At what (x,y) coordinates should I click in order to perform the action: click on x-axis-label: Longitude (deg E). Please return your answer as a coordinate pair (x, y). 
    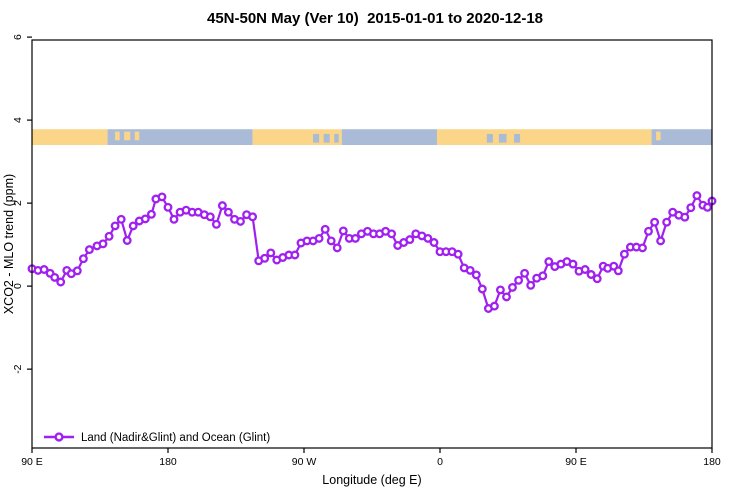
    Looking at the image, I should click on (371, 480).